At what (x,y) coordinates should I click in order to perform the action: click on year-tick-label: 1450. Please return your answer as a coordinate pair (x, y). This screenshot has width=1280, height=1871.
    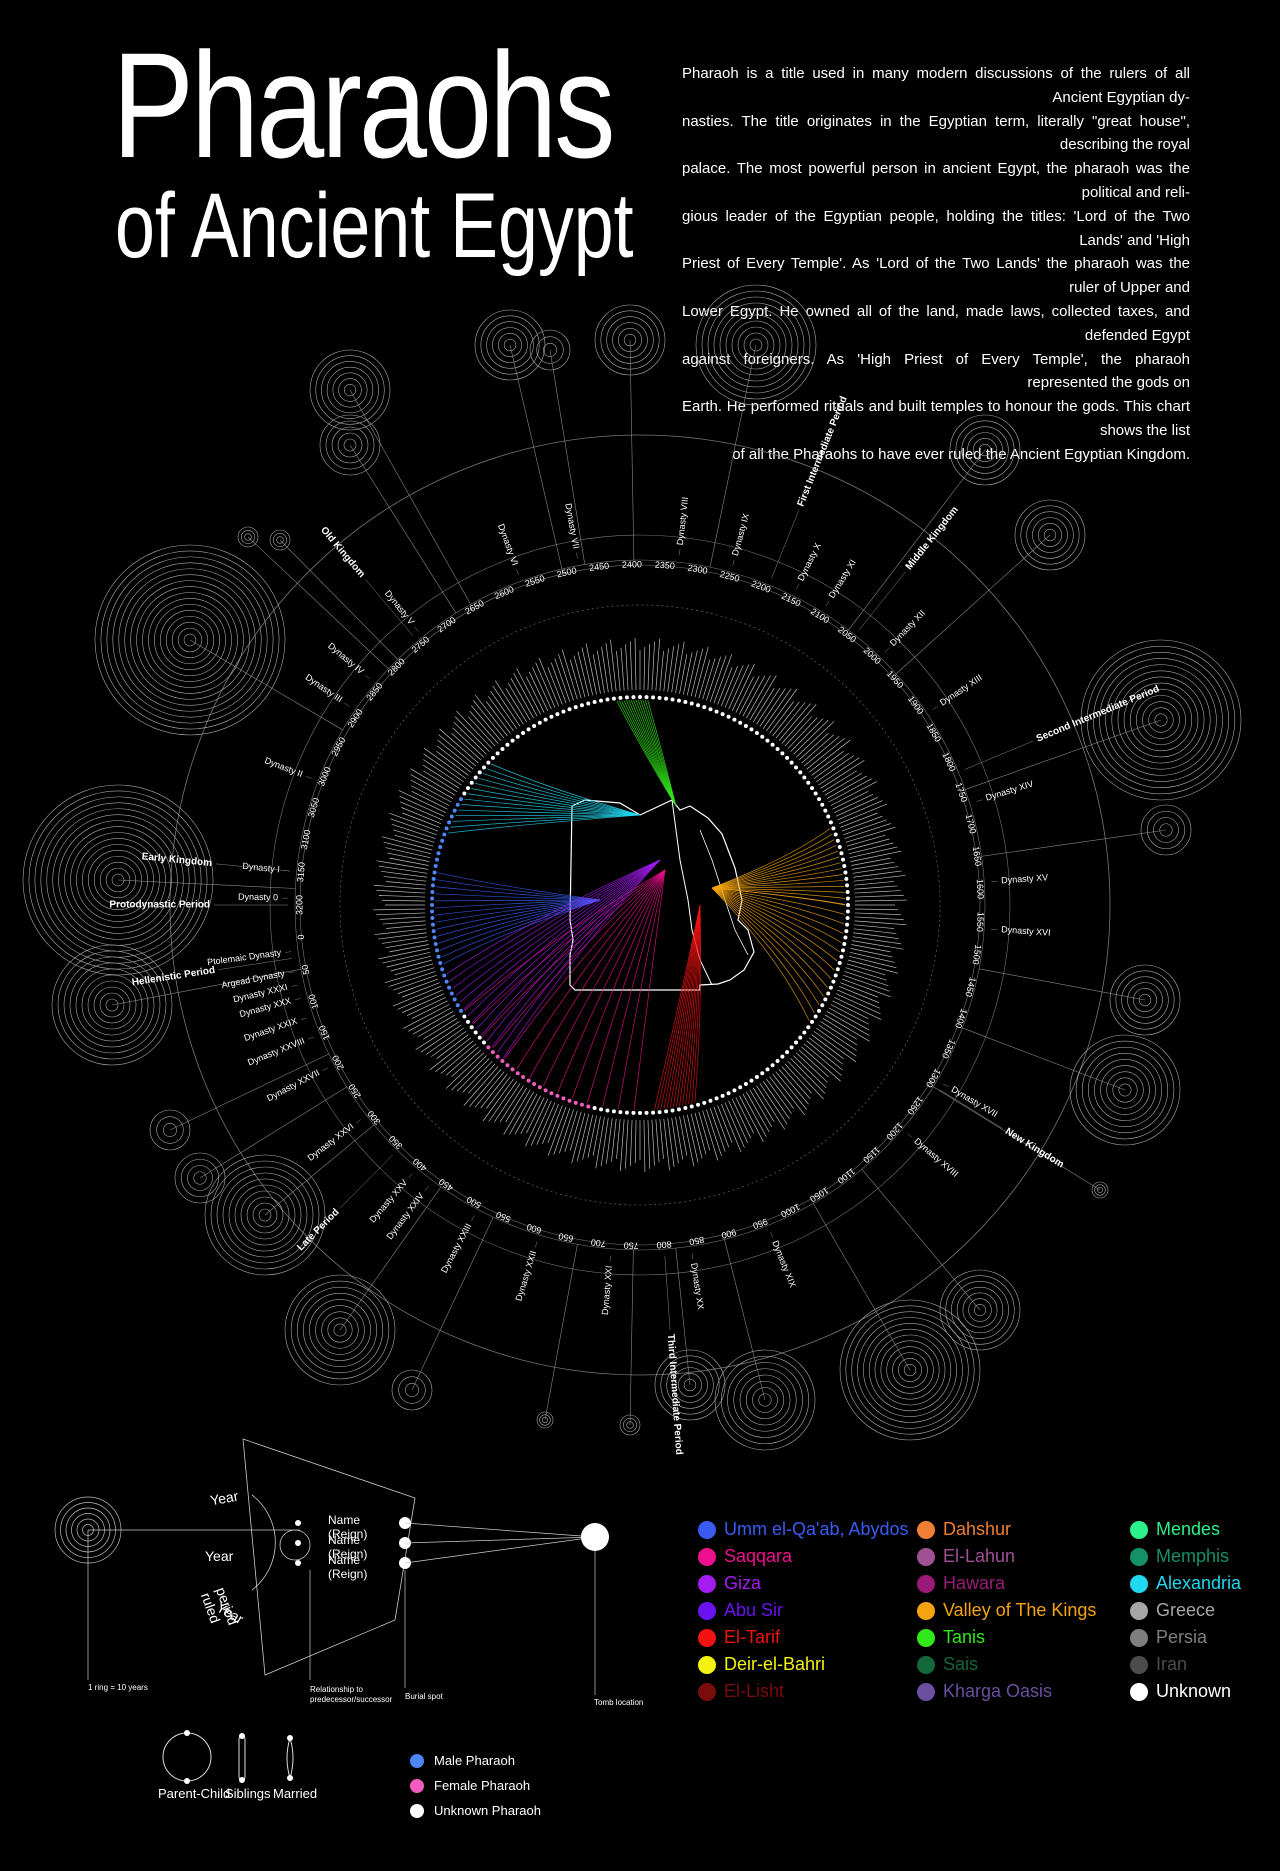
    Looking at the image, I should click on (970, 987).